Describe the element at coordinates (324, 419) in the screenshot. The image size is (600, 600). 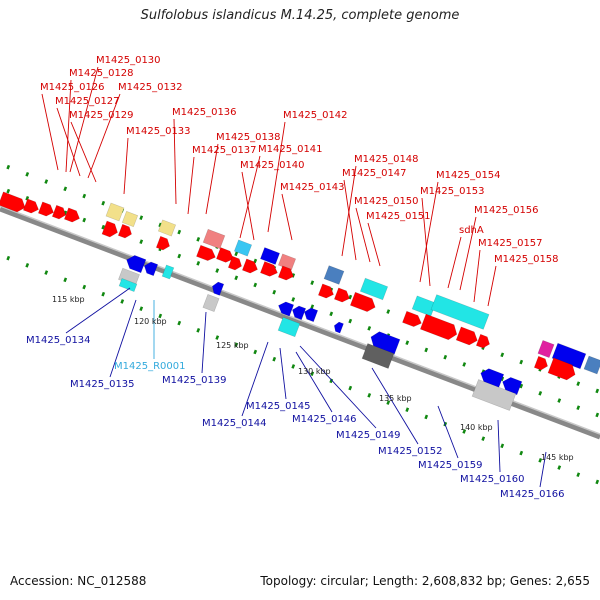
I see `lower-gene-label: M1425_0146` at that location.